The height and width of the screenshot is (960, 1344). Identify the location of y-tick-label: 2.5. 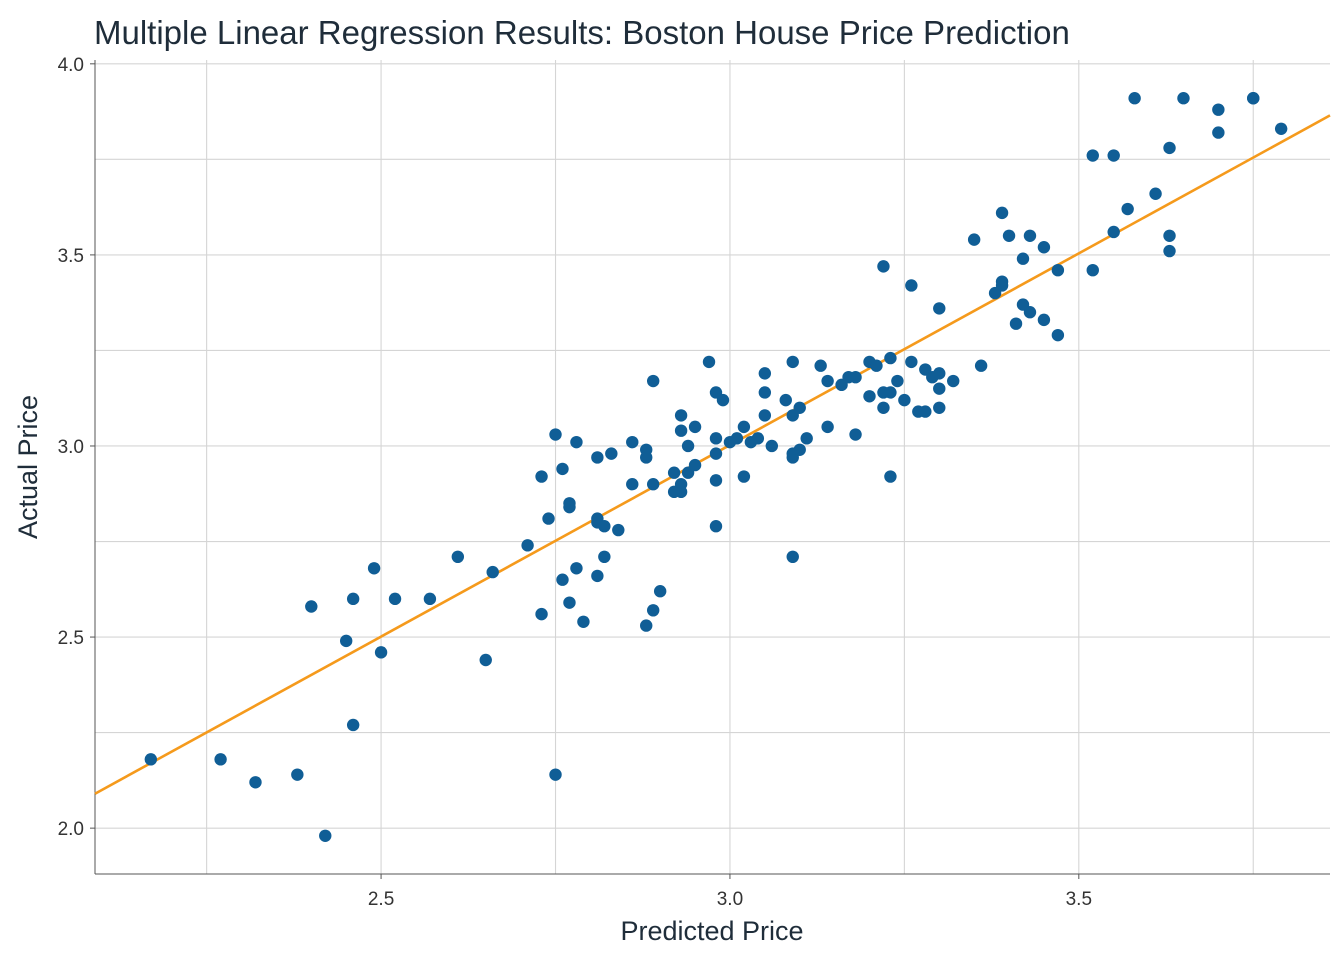
(71, 638).